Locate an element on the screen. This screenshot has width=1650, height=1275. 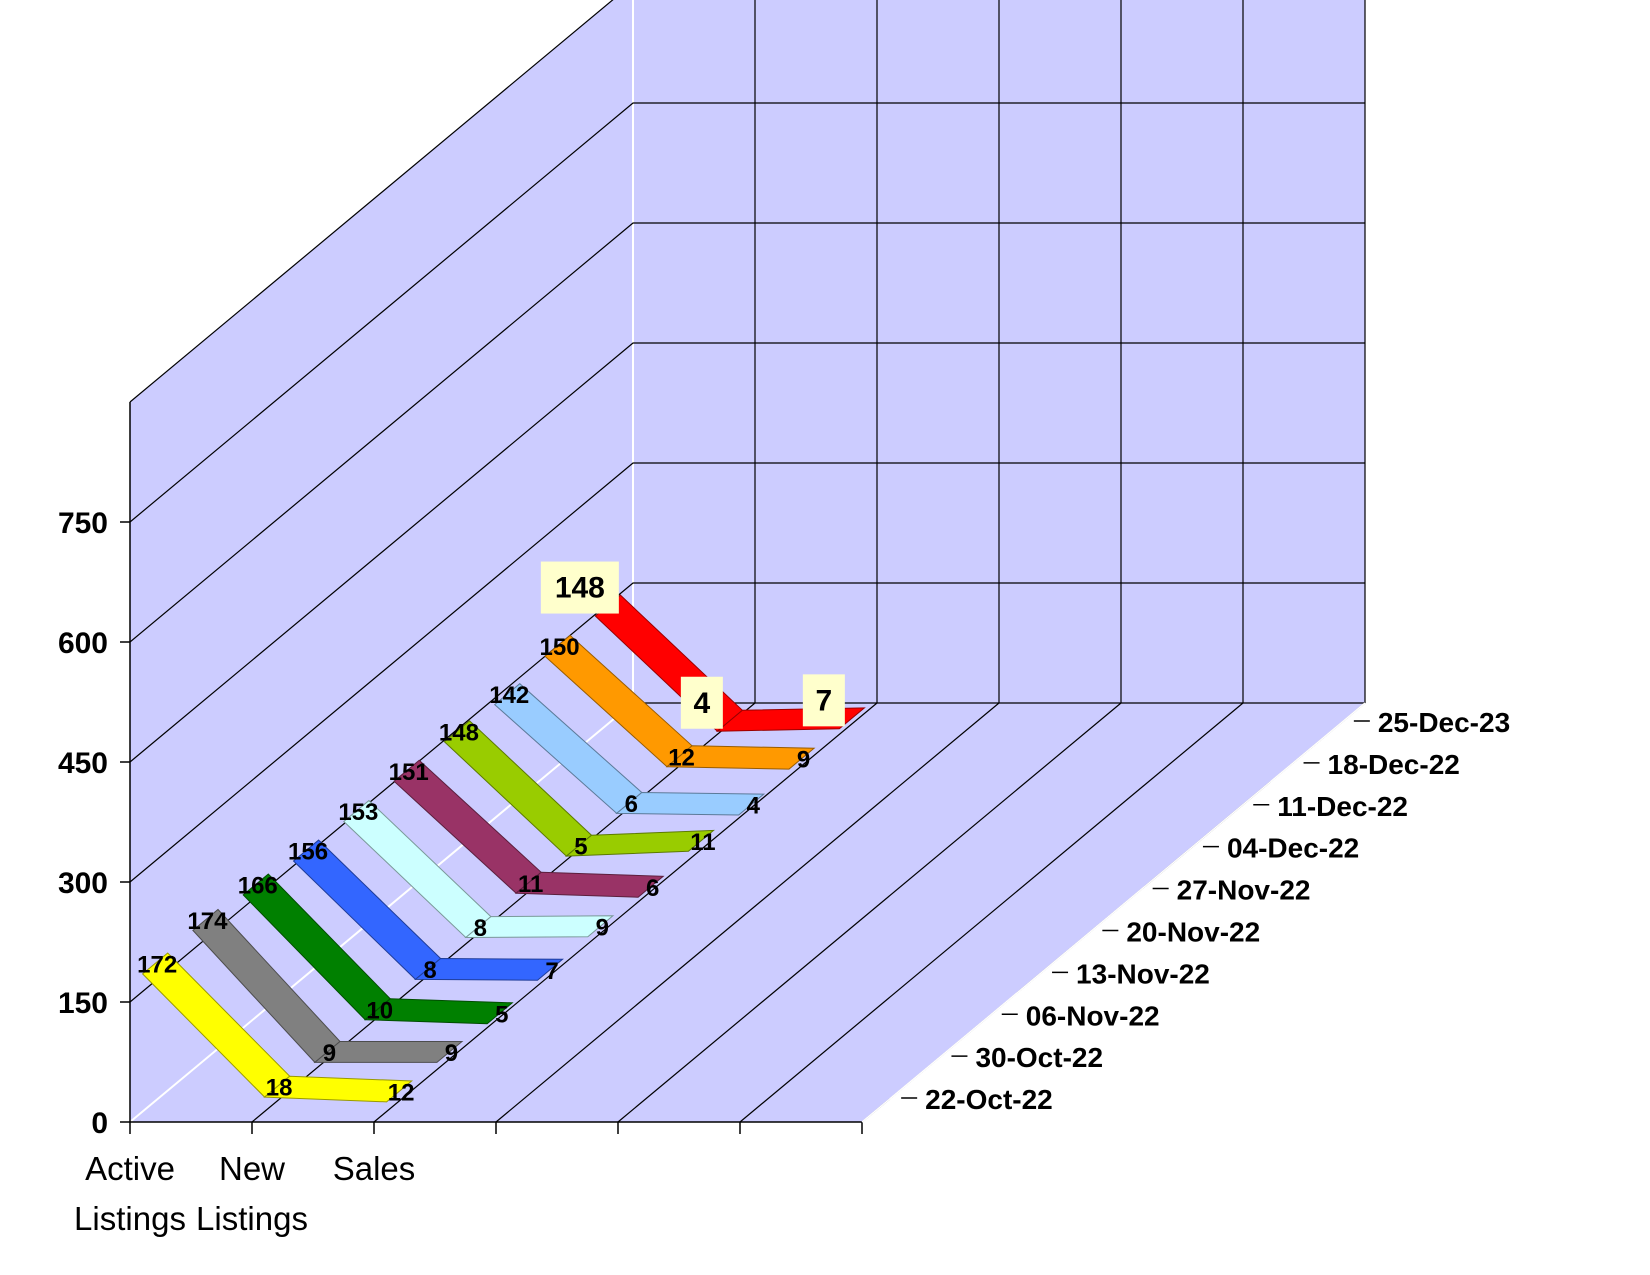
y-tick-label: 750 is located at coordinates (83, 523).